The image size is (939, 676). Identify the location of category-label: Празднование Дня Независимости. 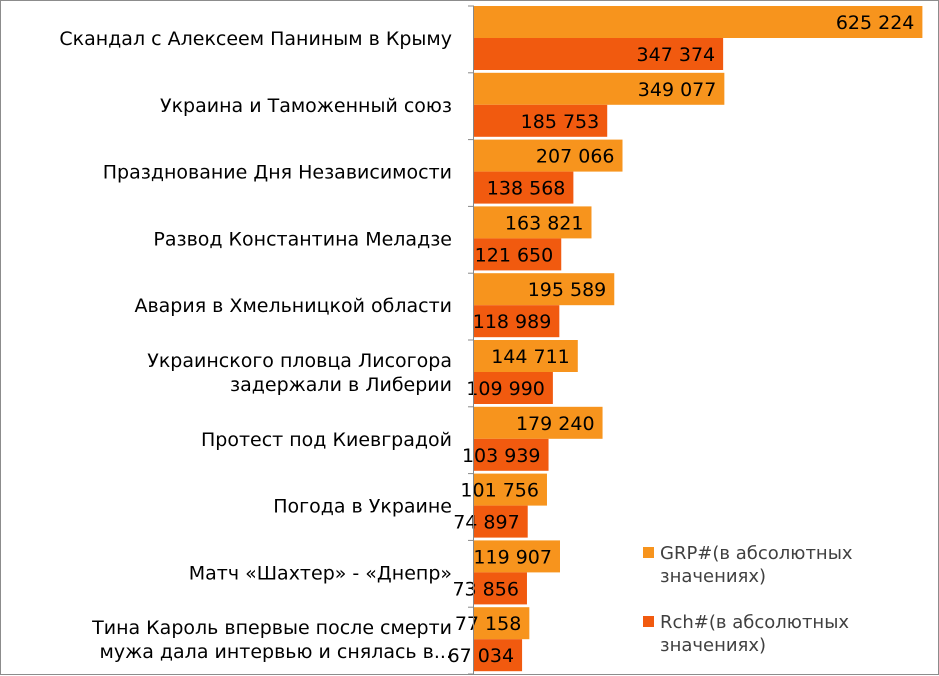
(277, 173).